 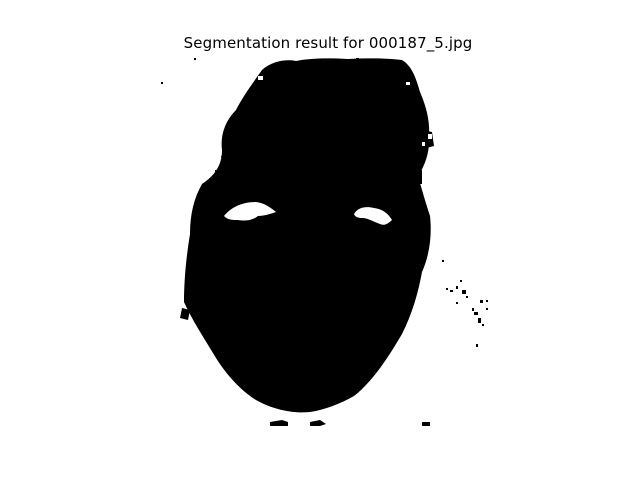 What do you see at coordinates (350, 423) in the screenshot?
I see `bottom-artifact` at bounding box center [350, 423].